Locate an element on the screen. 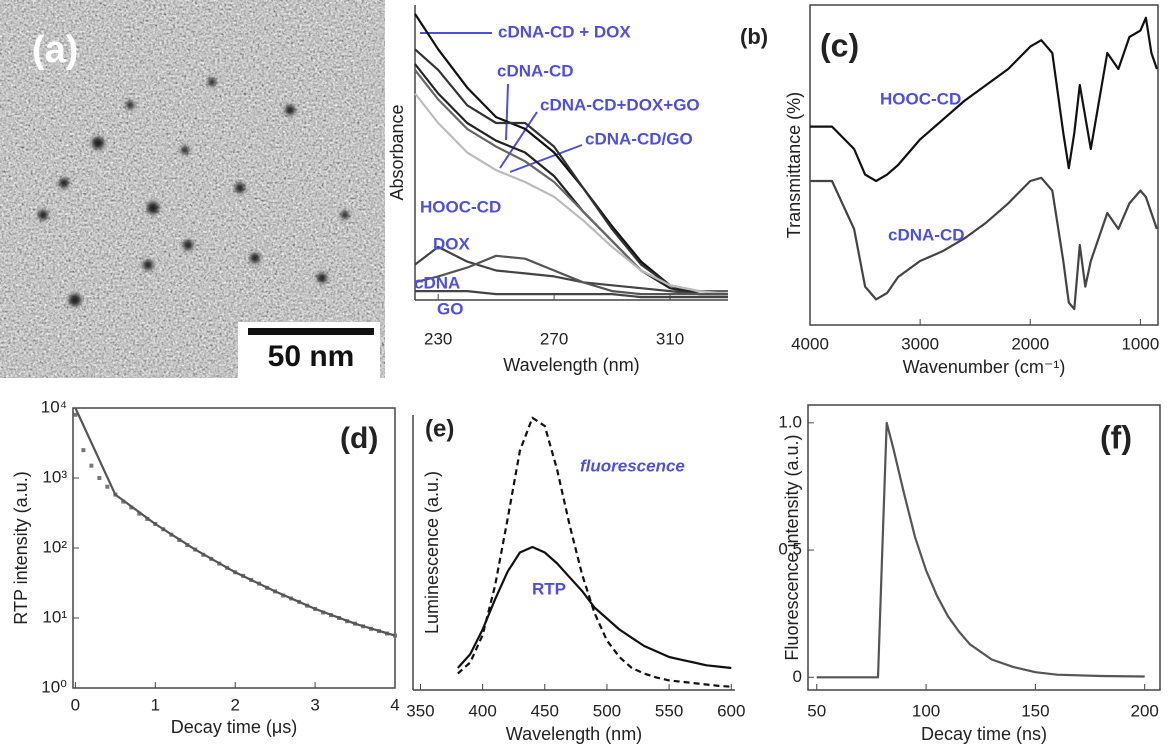 The image size is (1168, 750). x-tick-label: 3000 is located at coordinates (920, 343).